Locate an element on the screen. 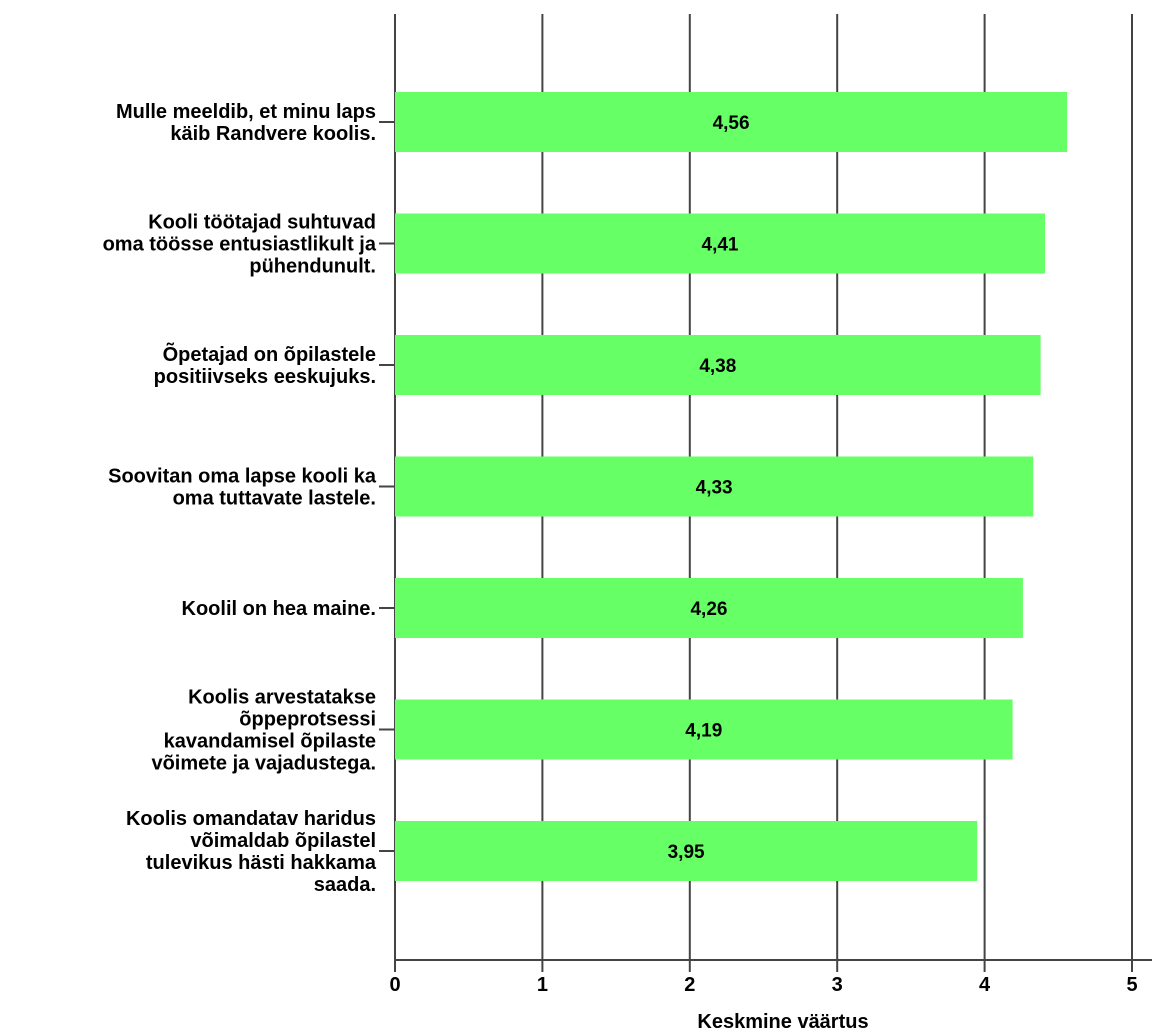 The image size is (1155, 1028). category-label-line: positiivseks eeskujuks. is located at coordinates (265, 377).